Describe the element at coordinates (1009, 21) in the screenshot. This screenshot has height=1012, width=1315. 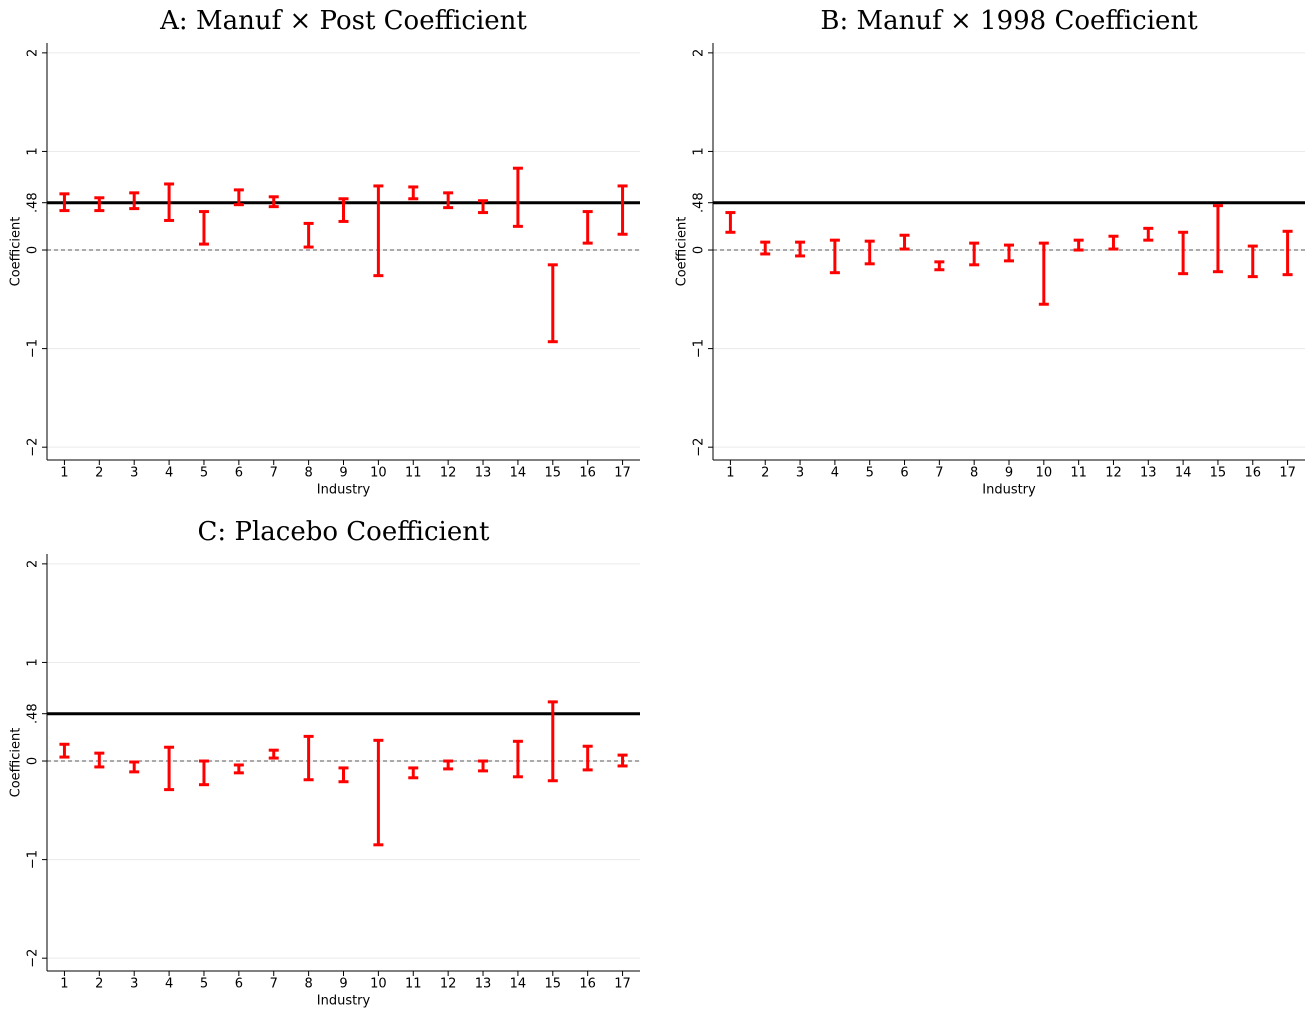
I see `panel-title: B: Manuf × 1998 Coefficient` at that location.